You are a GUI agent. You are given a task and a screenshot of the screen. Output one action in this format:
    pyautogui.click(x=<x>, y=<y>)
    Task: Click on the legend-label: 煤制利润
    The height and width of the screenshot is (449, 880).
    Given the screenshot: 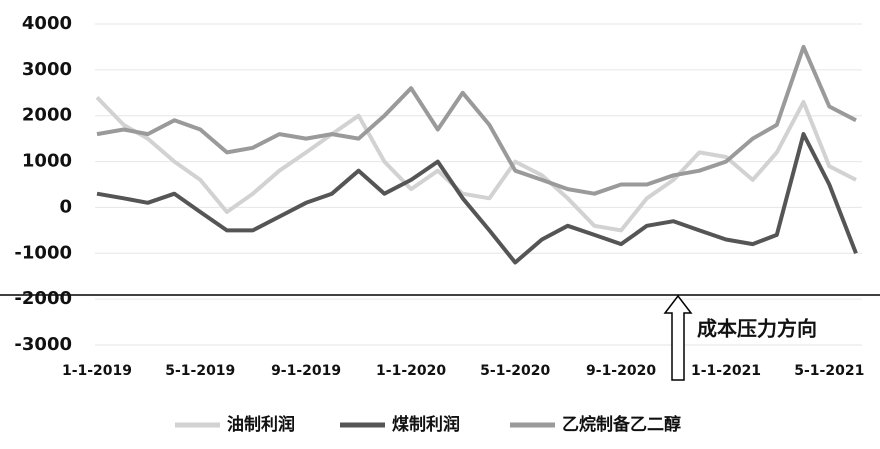 What is the action you would take?
    pyautogui.click(x=426, y=424)
    